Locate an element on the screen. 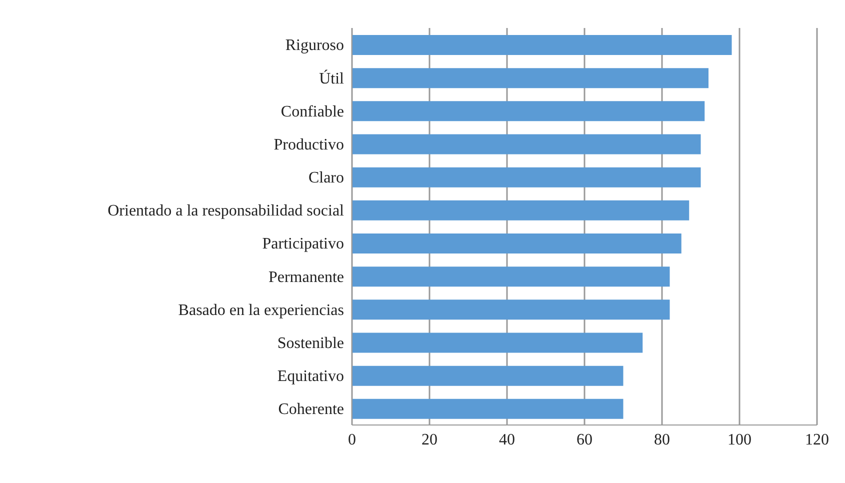  x-tick-label: 100 is located at coordinates (740, 439).